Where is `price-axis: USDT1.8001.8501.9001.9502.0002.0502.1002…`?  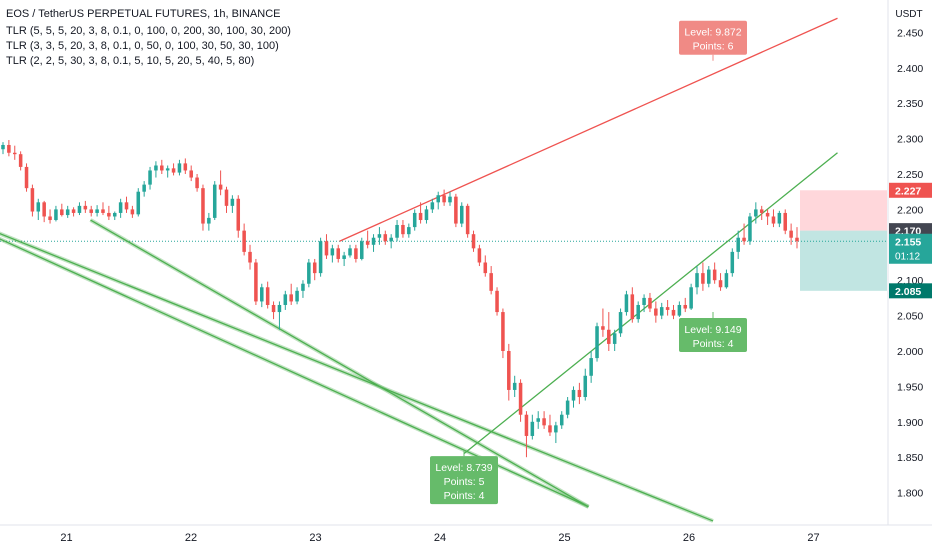
price-axis: USDT1.8001.8501.9001.9502.0002.0502.1002… is located at coordinates (909, 275).